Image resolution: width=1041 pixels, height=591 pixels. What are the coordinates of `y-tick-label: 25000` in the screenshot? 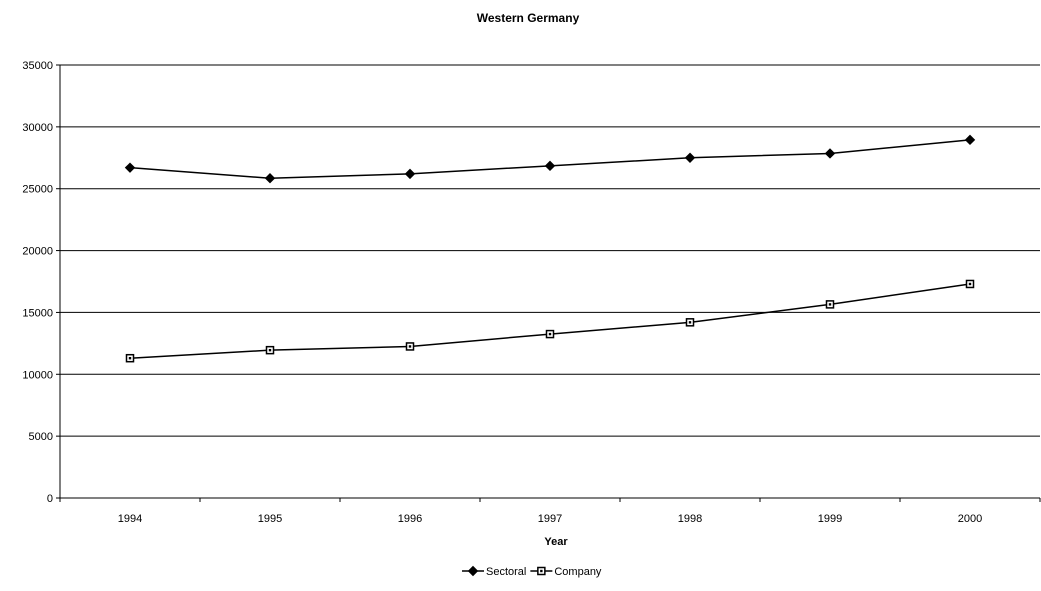 It's located at (37, 190).